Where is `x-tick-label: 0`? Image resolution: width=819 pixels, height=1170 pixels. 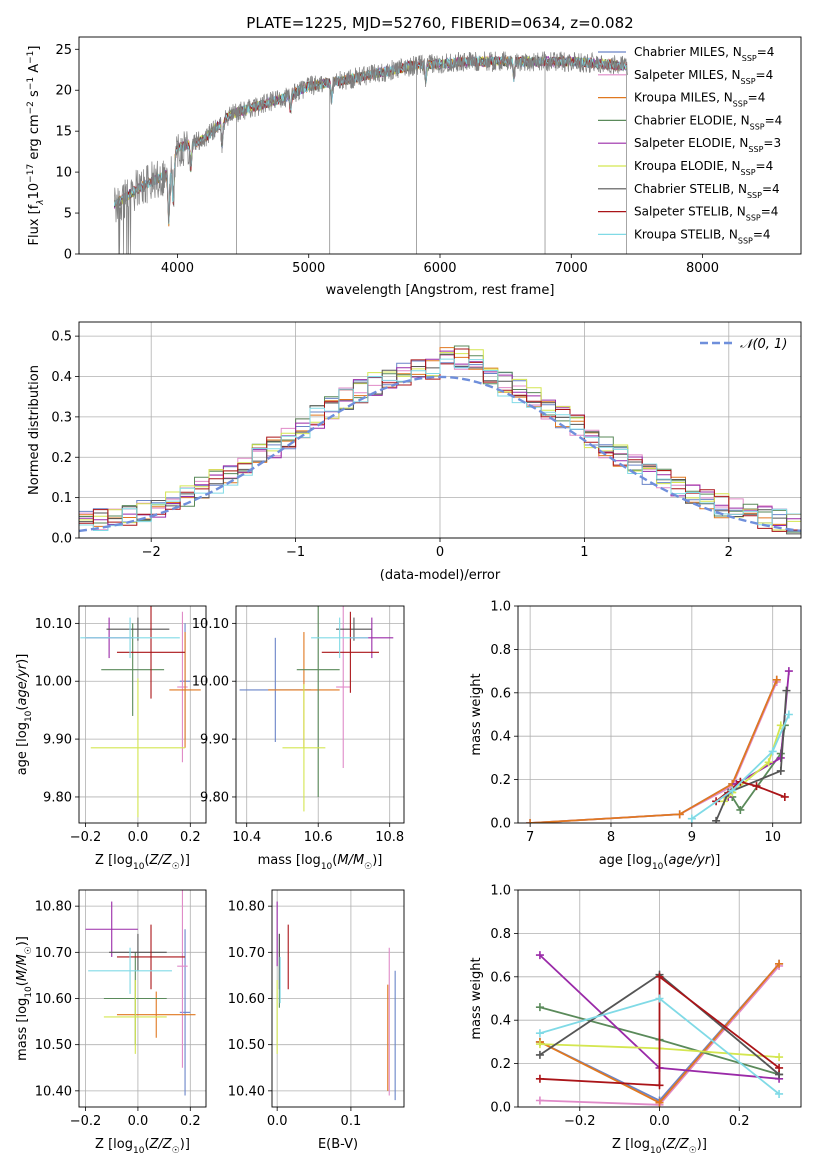
x-tick-label: 0 is located at coordinates (440, 552).